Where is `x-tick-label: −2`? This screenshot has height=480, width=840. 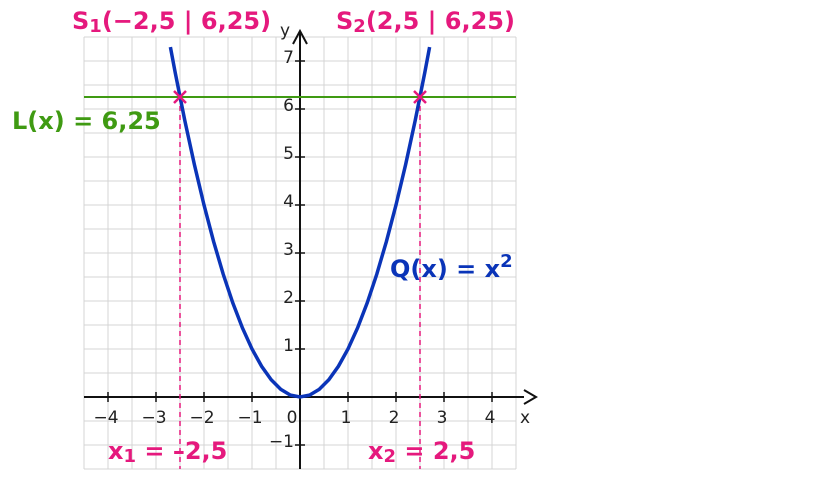 x-tick-label: −2 is located at coordinates (201, 418).